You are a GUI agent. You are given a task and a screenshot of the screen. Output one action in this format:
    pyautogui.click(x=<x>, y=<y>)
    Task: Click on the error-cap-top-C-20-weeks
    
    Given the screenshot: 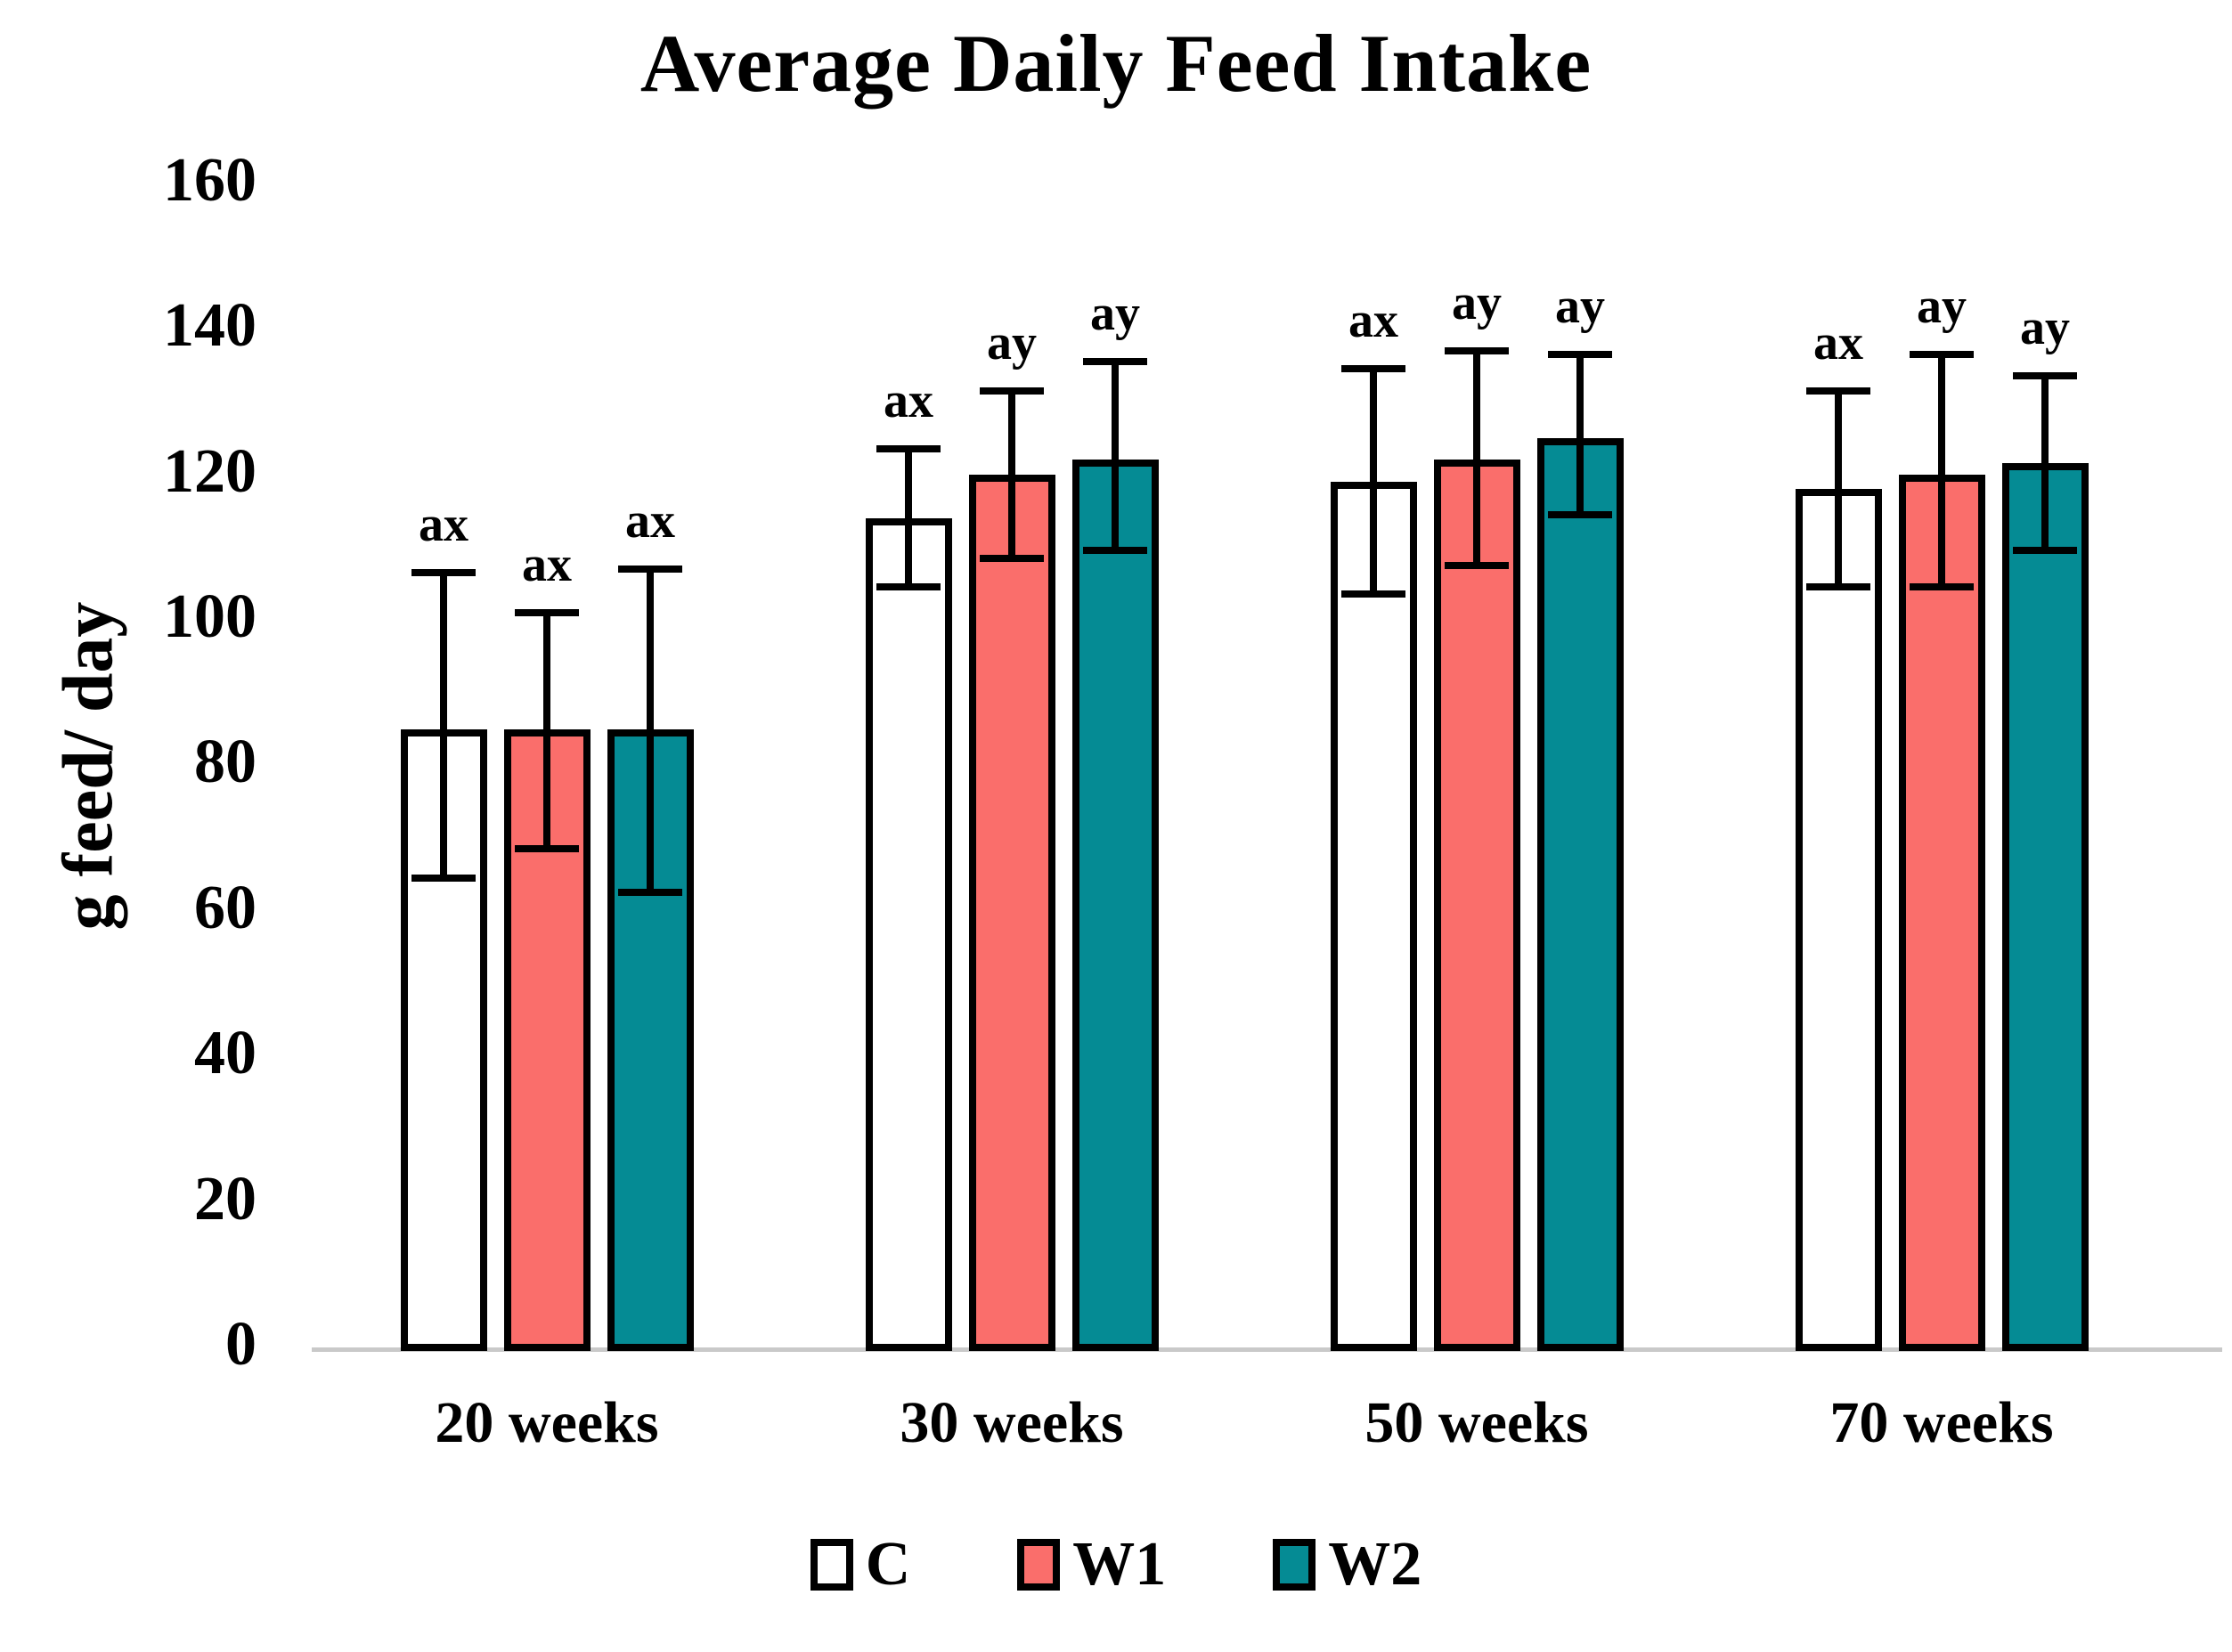 What is the action you would take?
    pyautogui.click(x=443, y=572)
    